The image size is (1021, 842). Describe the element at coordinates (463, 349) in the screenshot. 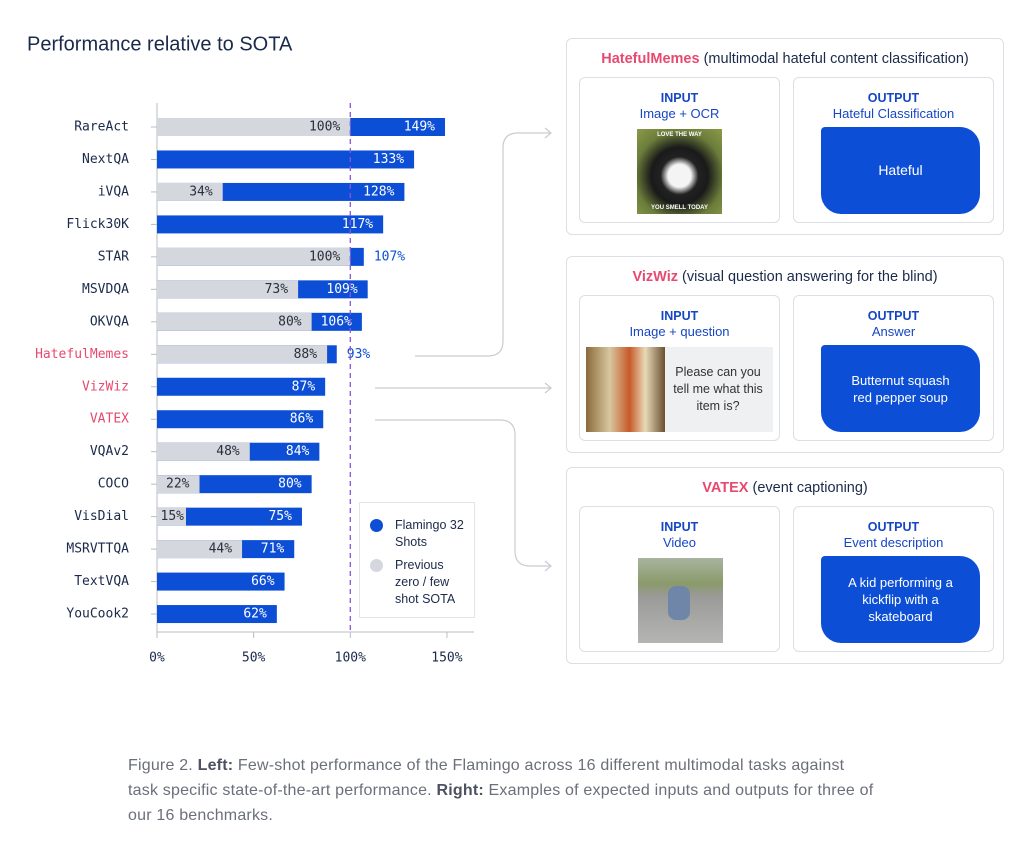

I see `connectors` at that location.